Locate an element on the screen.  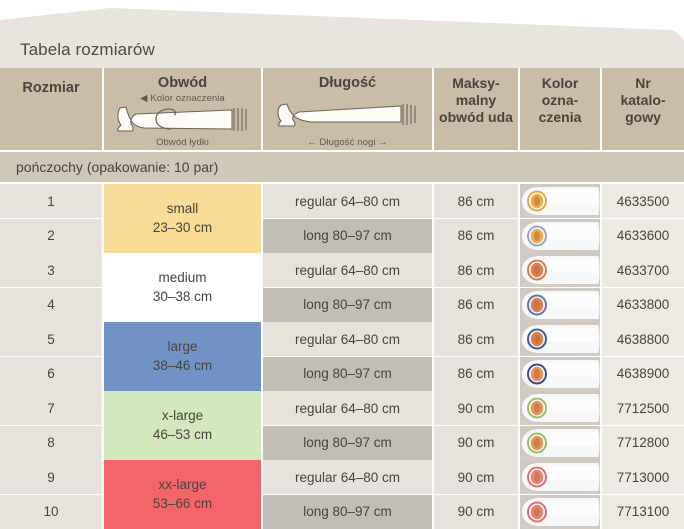
table-row: 9 regular 64–80 cm 90 cm 7713000 is located at coordinates (342, 477).